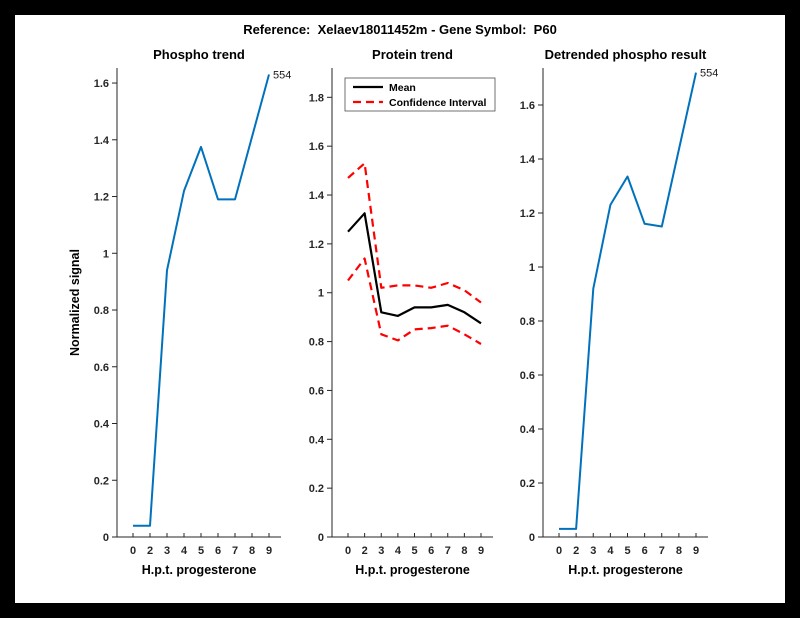 The width and height of the screenshot is (800, 618). I want to click on series-line-ci-lower, so click(414, 301).